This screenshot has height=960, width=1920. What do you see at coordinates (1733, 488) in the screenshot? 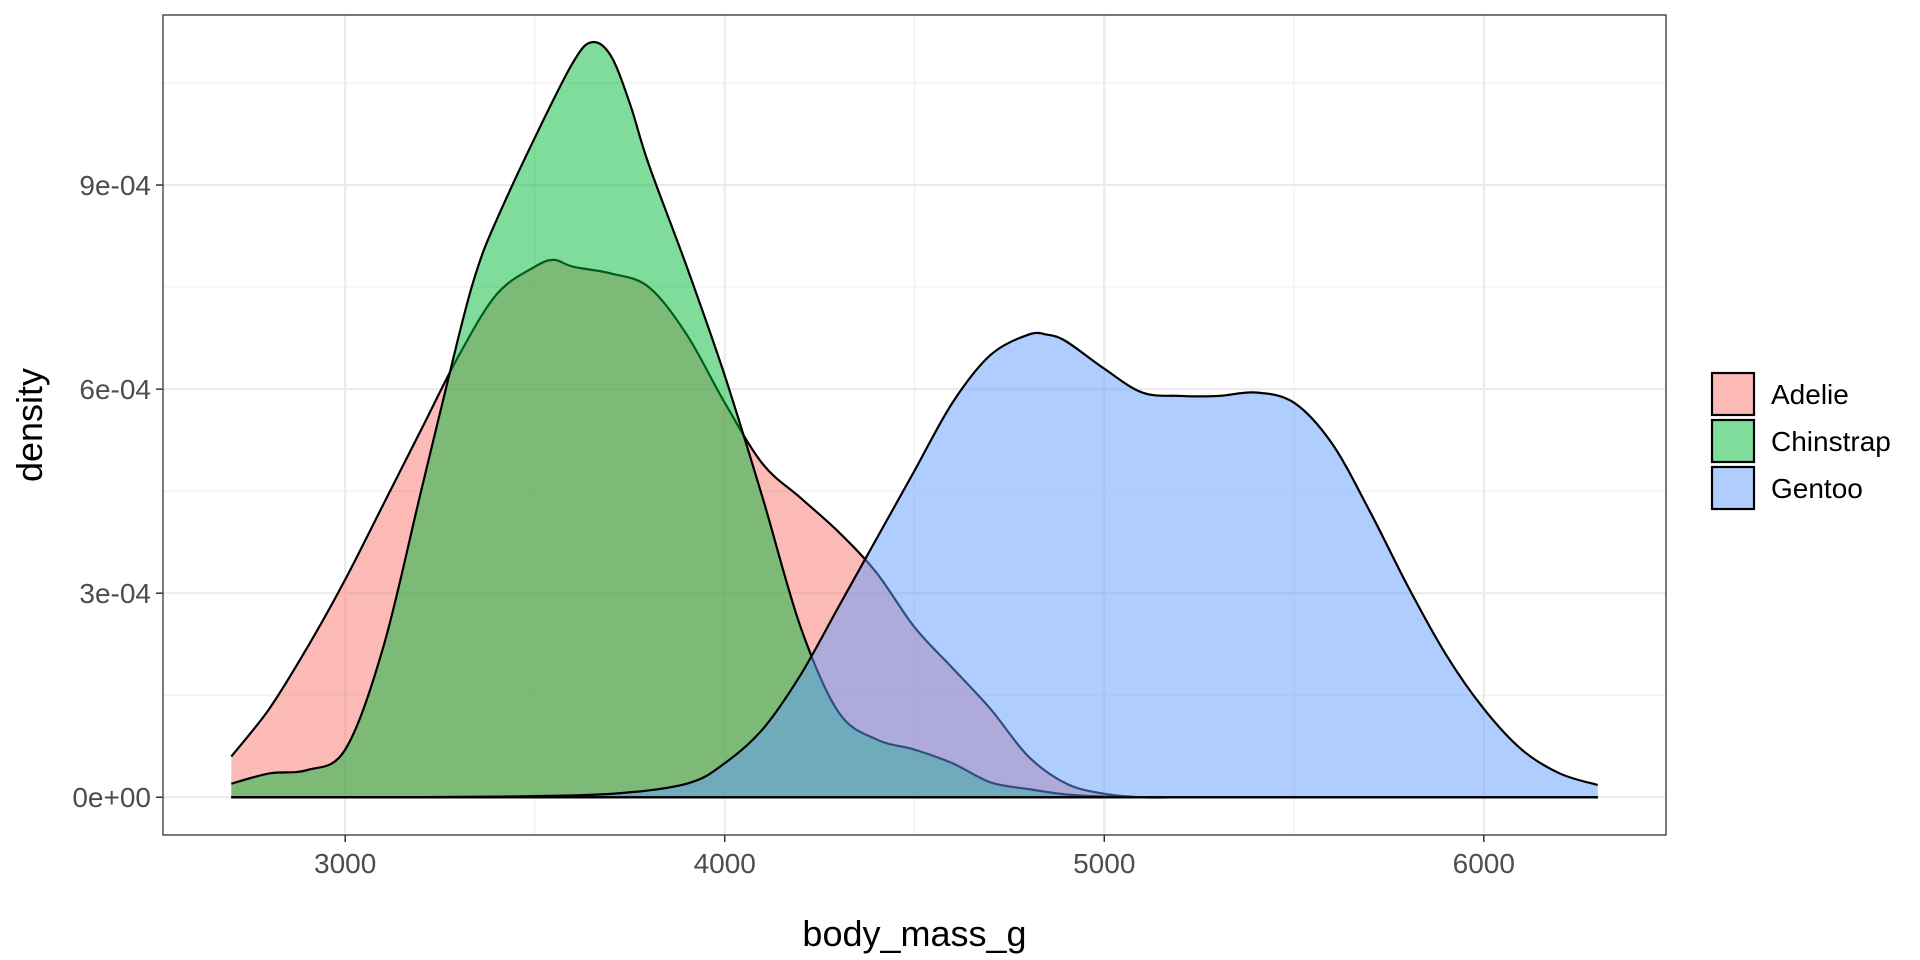
I see `legend-swatch-gentoo` at bounding box center [1733, 488].